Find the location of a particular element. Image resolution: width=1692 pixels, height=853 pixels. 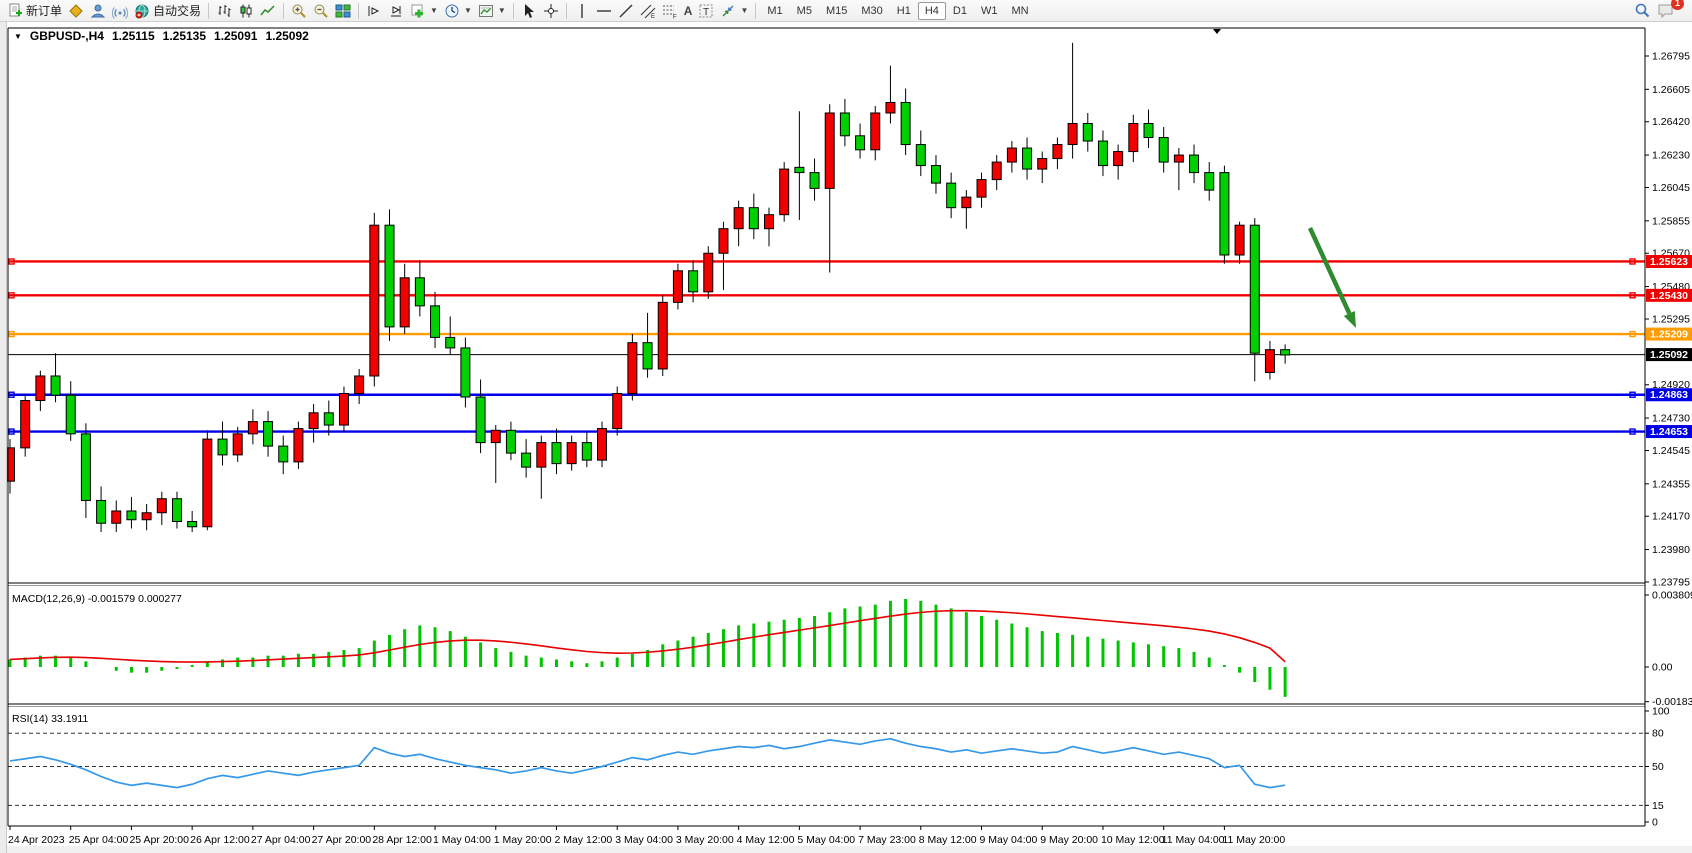

timeframe-button-mn: MN is located at coordinates (1020, 10).